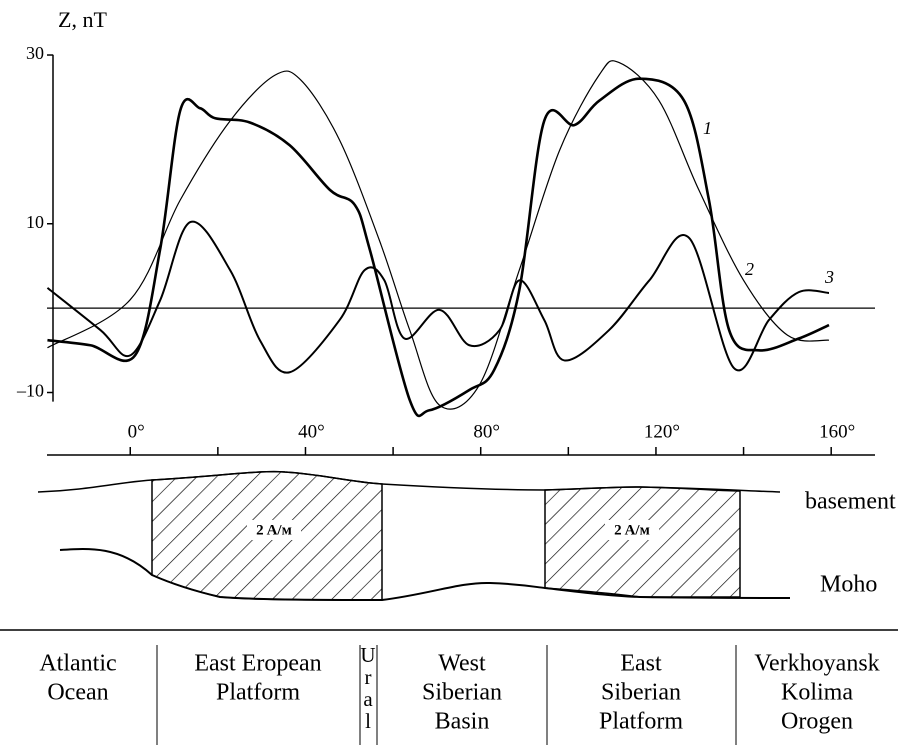  I want to click on series-label: 3, so click(829, 277).